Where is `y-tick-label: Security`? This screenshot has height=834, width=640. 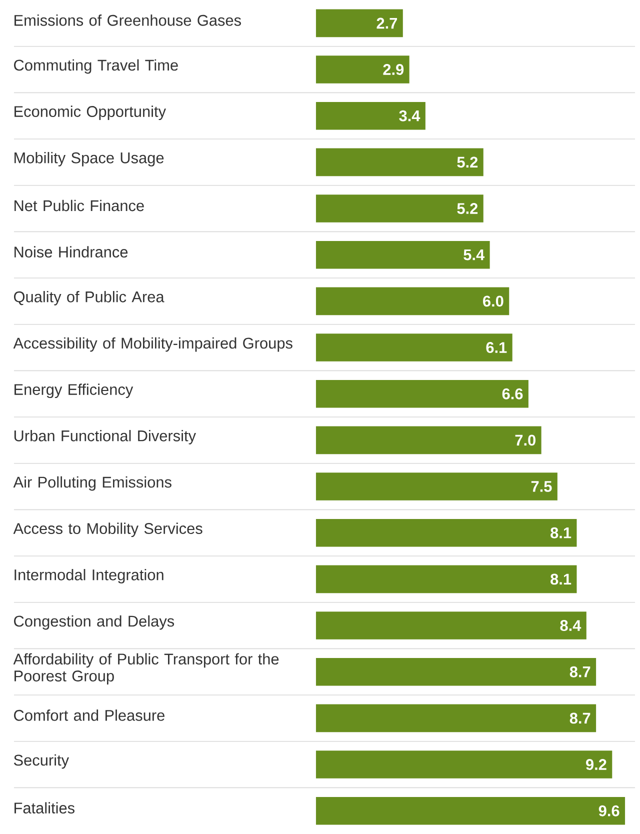 y-tick-label: Security is located at coordinates (42, 761).